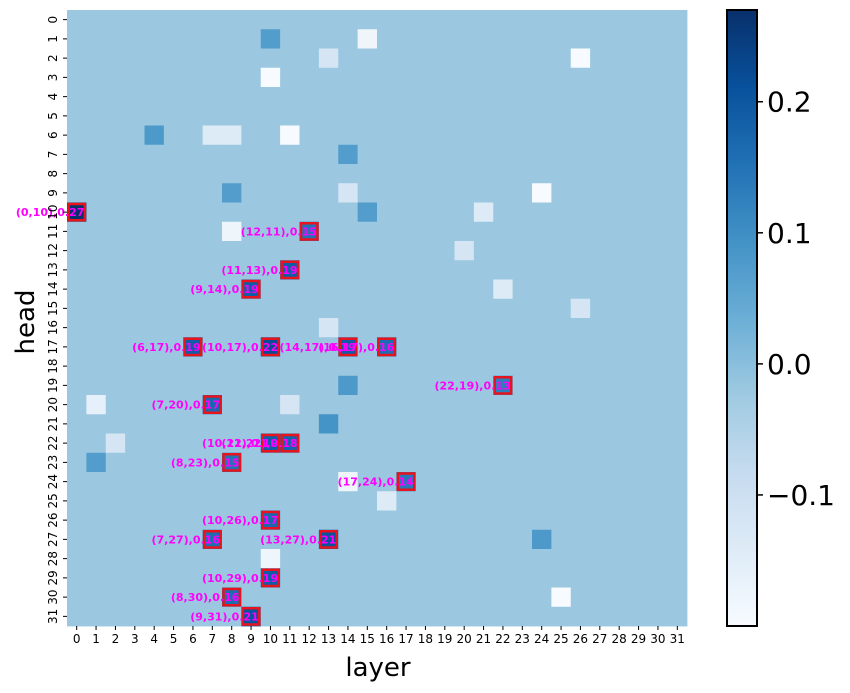  What do you see at coordinates (599, 639) in the screenshot?
I see `x-tick-label: 27` at bounding box center [599, 639].